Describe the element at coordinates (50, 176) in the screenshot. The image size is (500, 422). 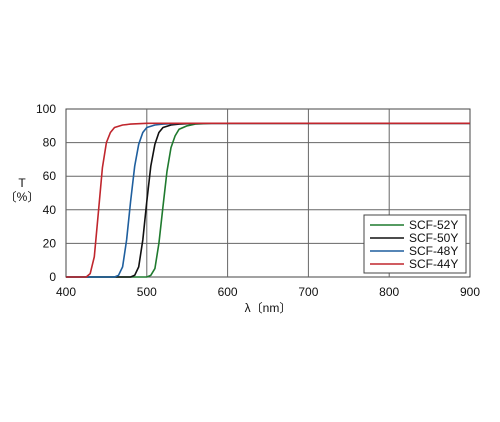
I see `y-tick-label: 60` at that location.